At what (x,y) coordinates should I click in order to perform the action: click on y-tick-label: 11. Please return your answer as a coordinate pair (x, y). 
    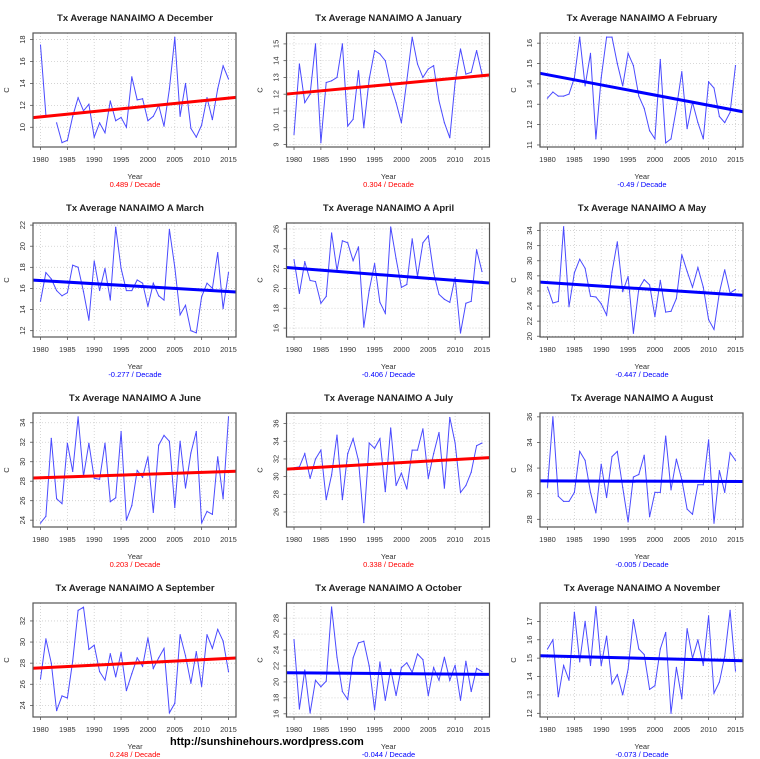
    Looking at the image, I should click on (529, 145).